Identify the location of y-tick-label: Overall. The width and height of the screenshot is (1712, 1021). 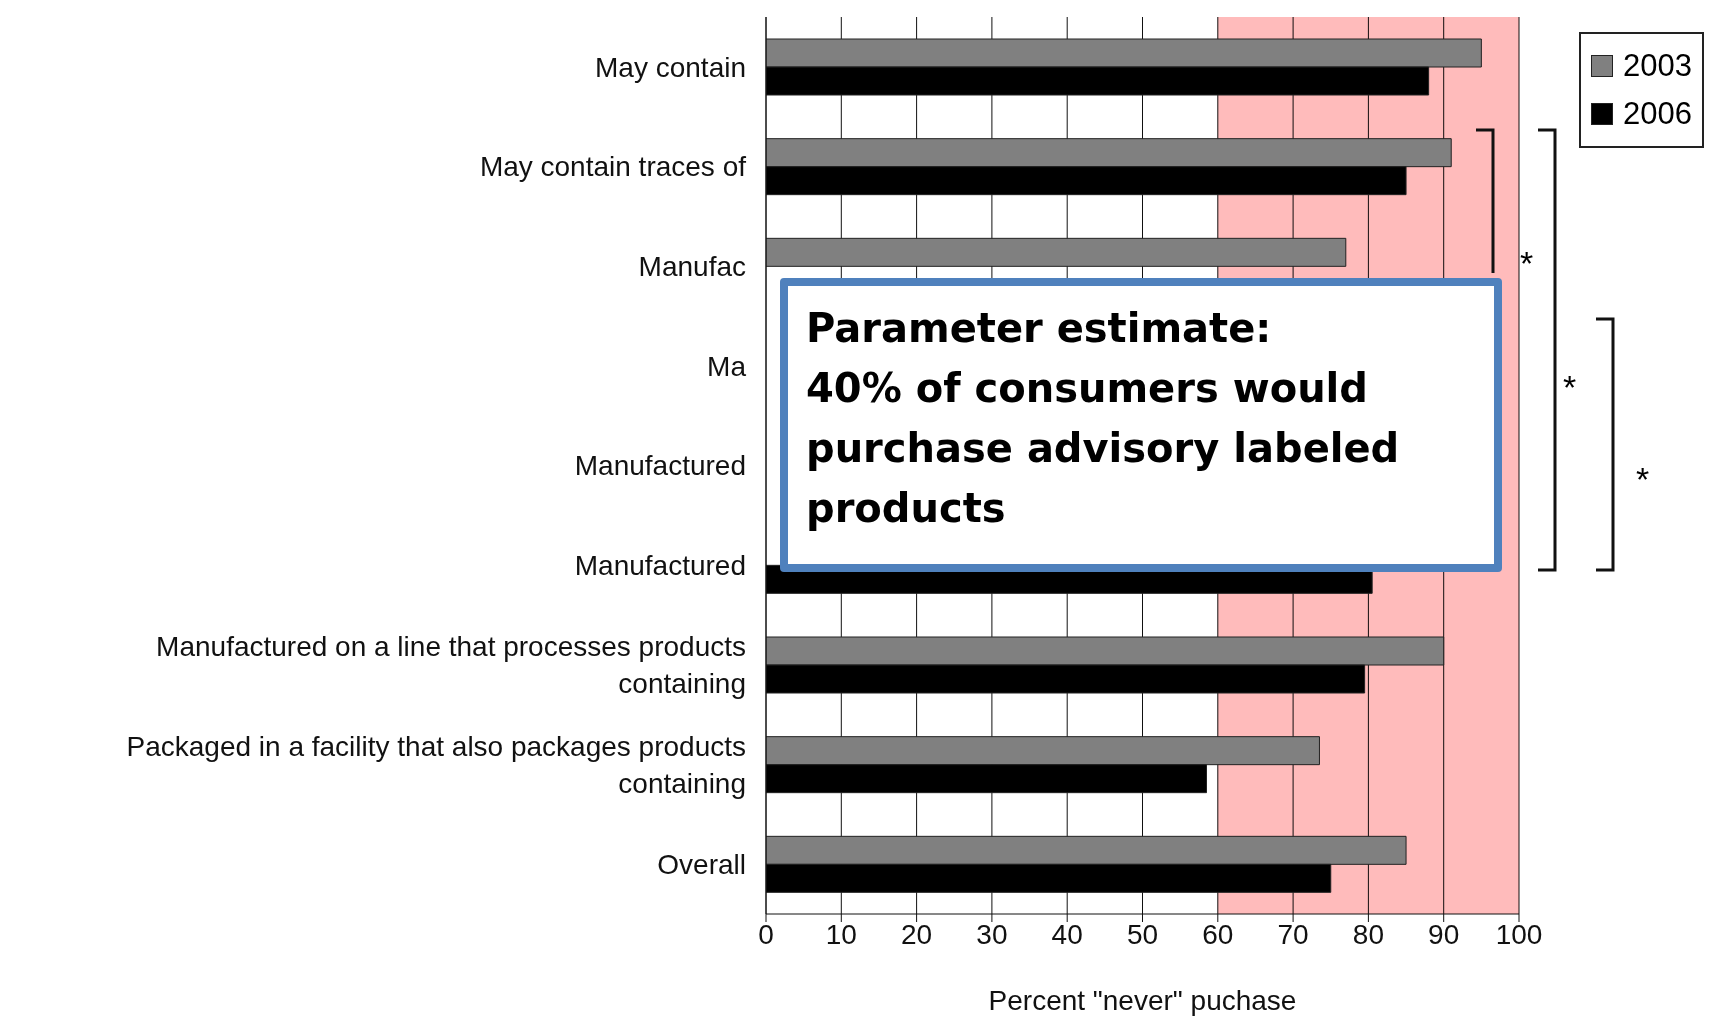
(701, 864).